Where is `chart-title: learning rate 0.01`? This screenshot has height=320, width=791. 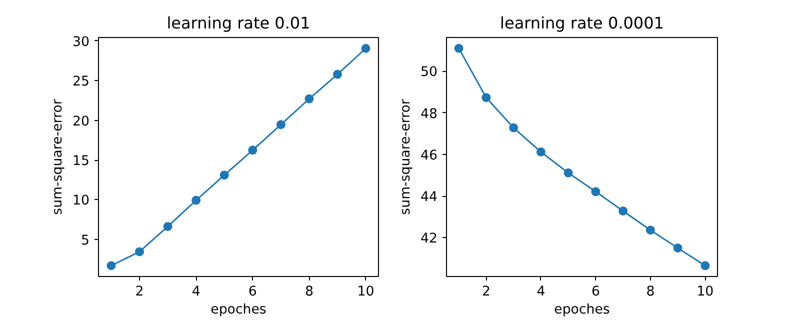
chart-title: learning rate 0.01 is located at coordinates (238, 23).